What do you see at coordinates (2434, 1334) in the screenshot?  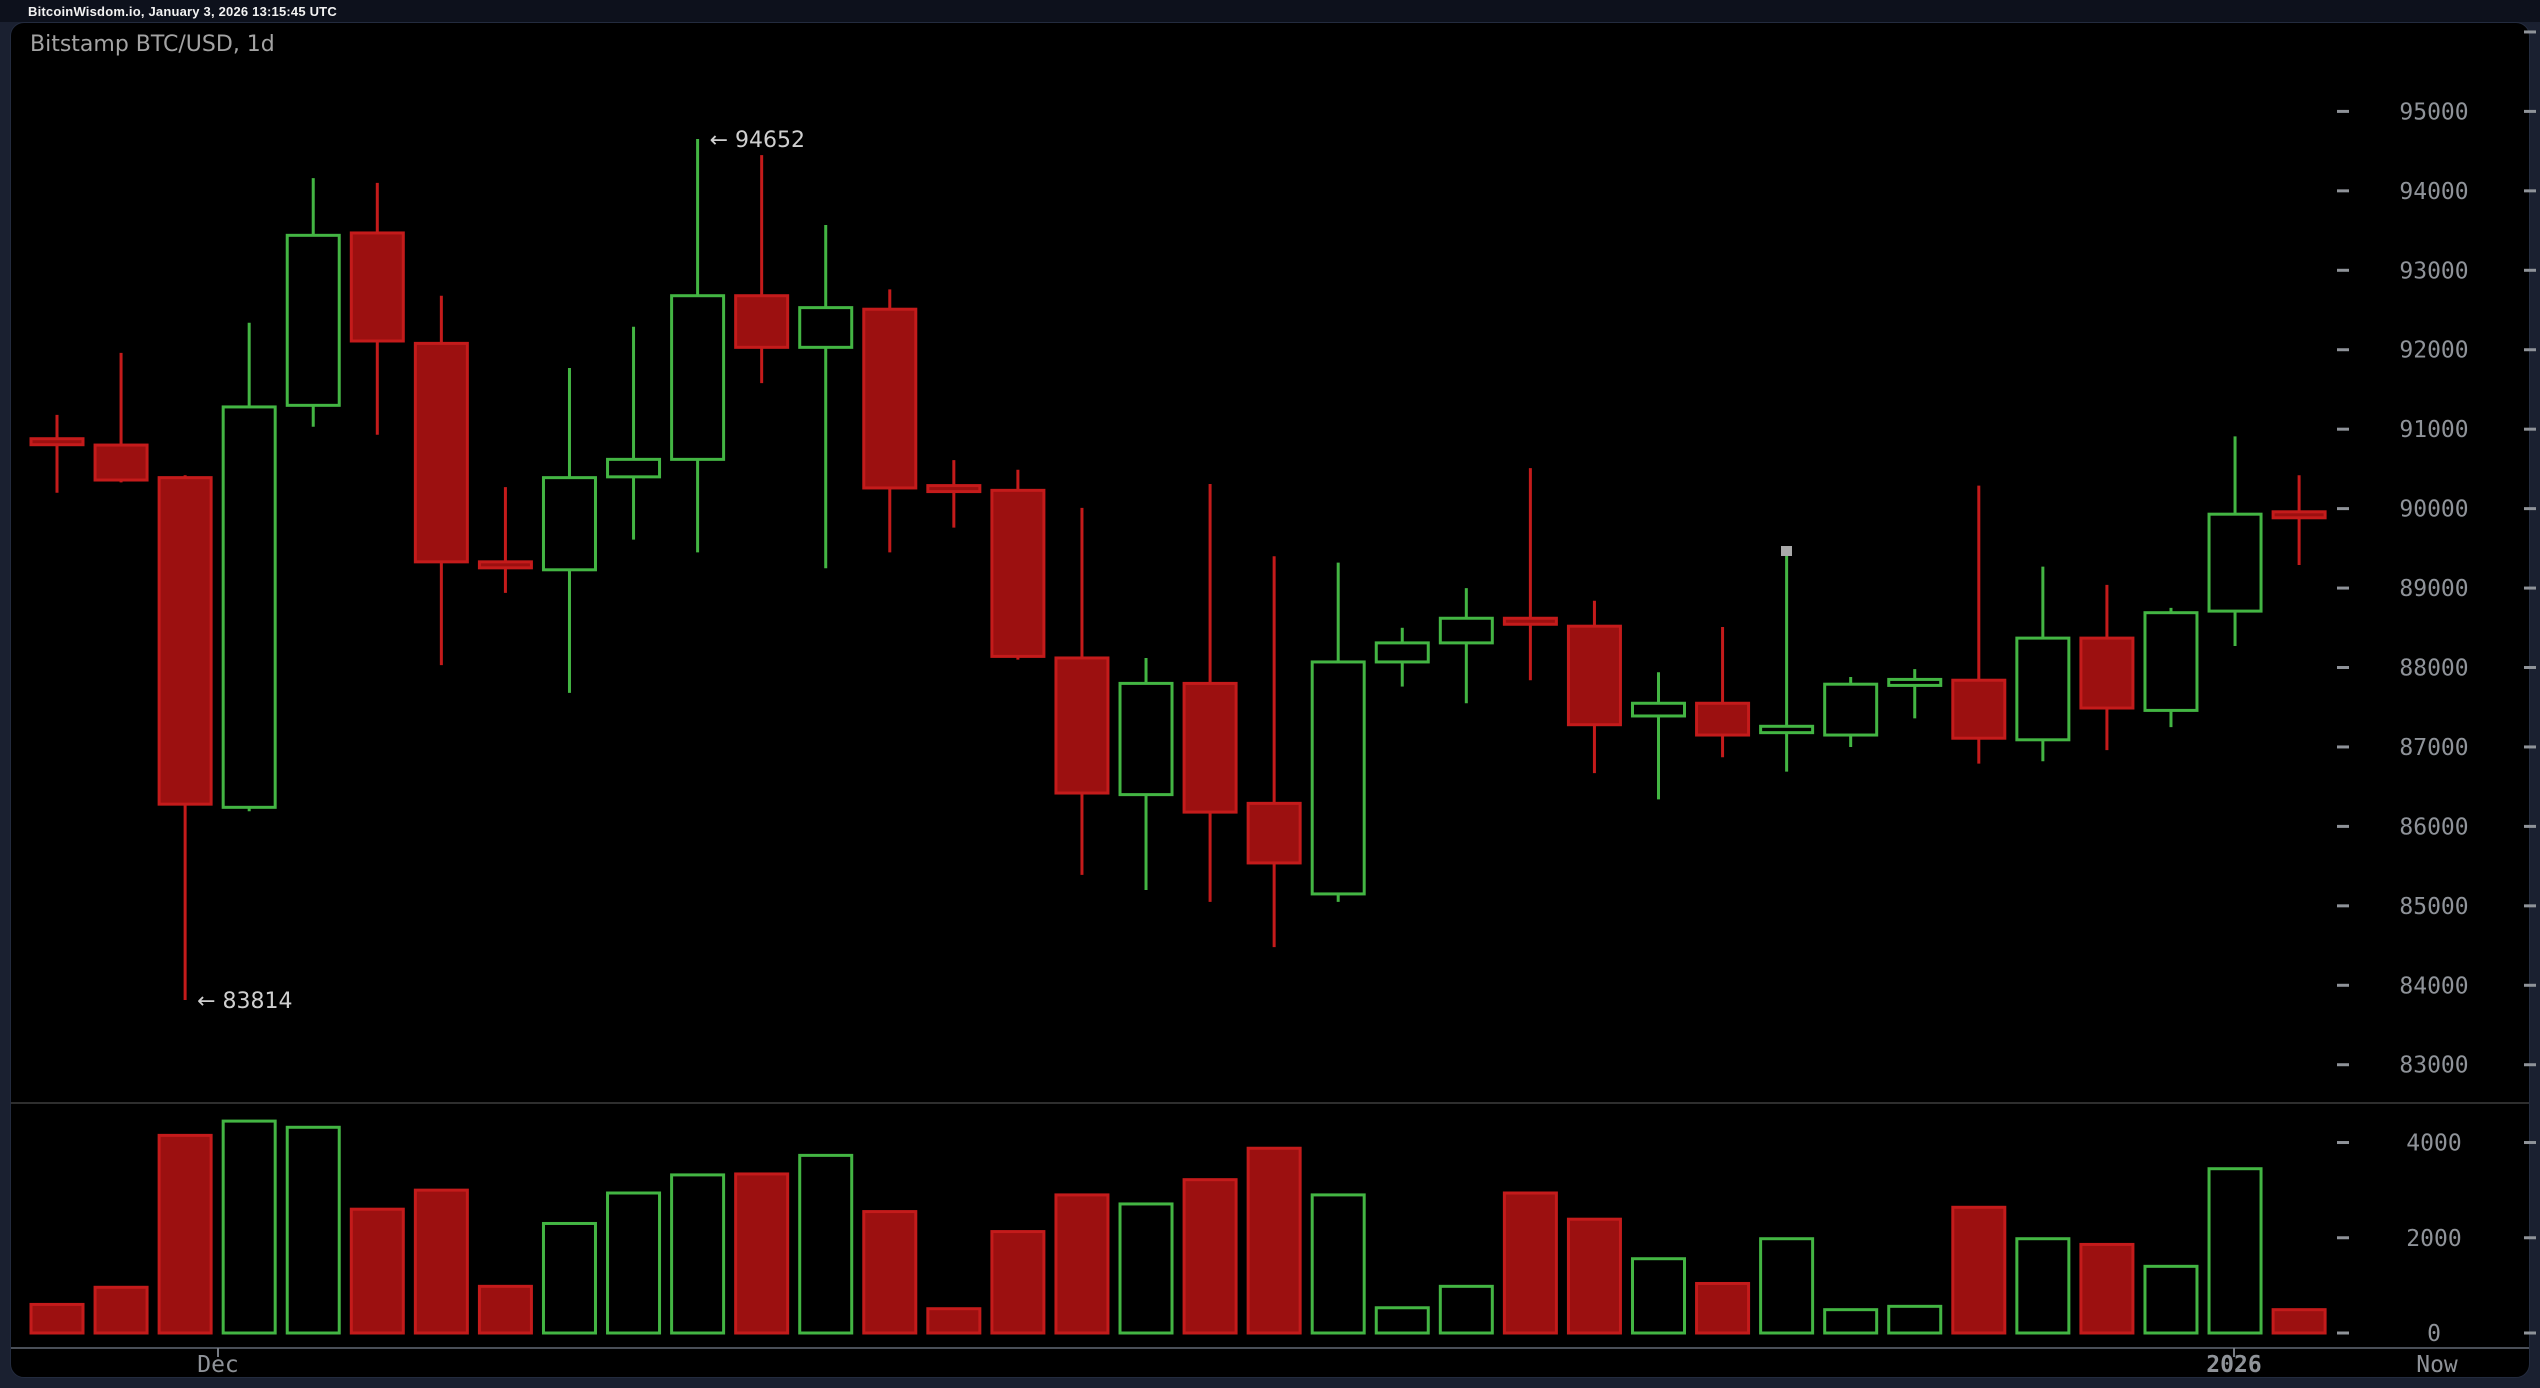 I see `volume-axis-label: 0` at bounding box center [2434, 1334].